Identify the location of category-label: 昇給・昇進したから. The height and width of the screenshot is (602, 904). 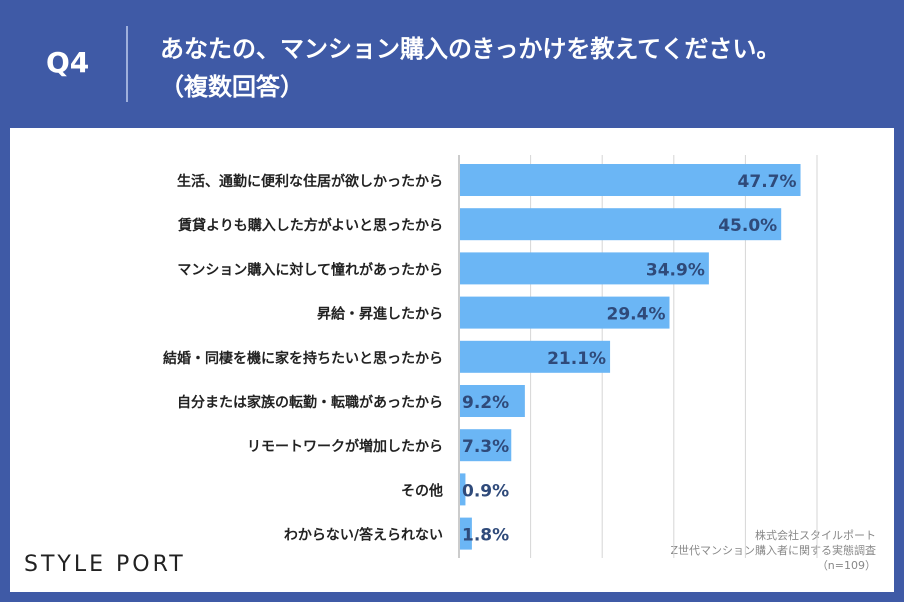
(380, 314).